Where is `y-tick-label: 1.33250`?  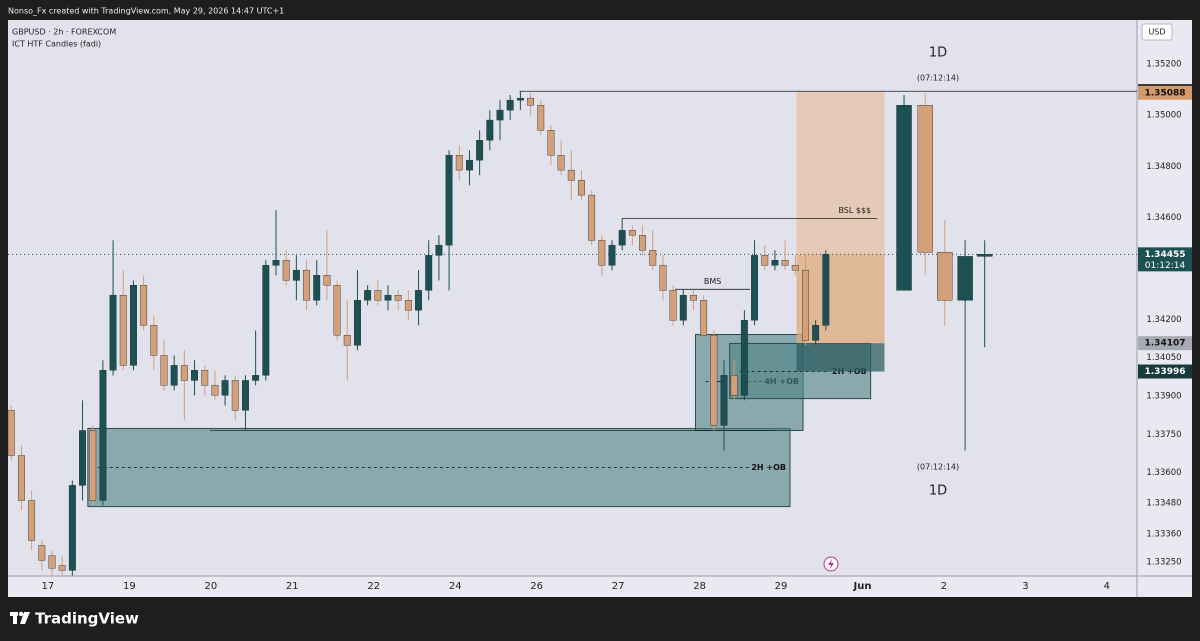 y-tick-label: 1.33250 is located at coordinates (1163, 562).